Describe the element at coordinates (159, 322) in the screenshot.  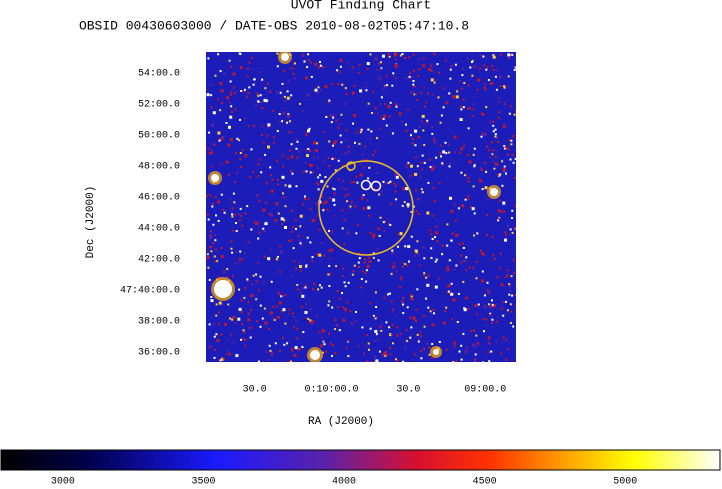
I see `y-tick-label: 38:00.0` at that location.